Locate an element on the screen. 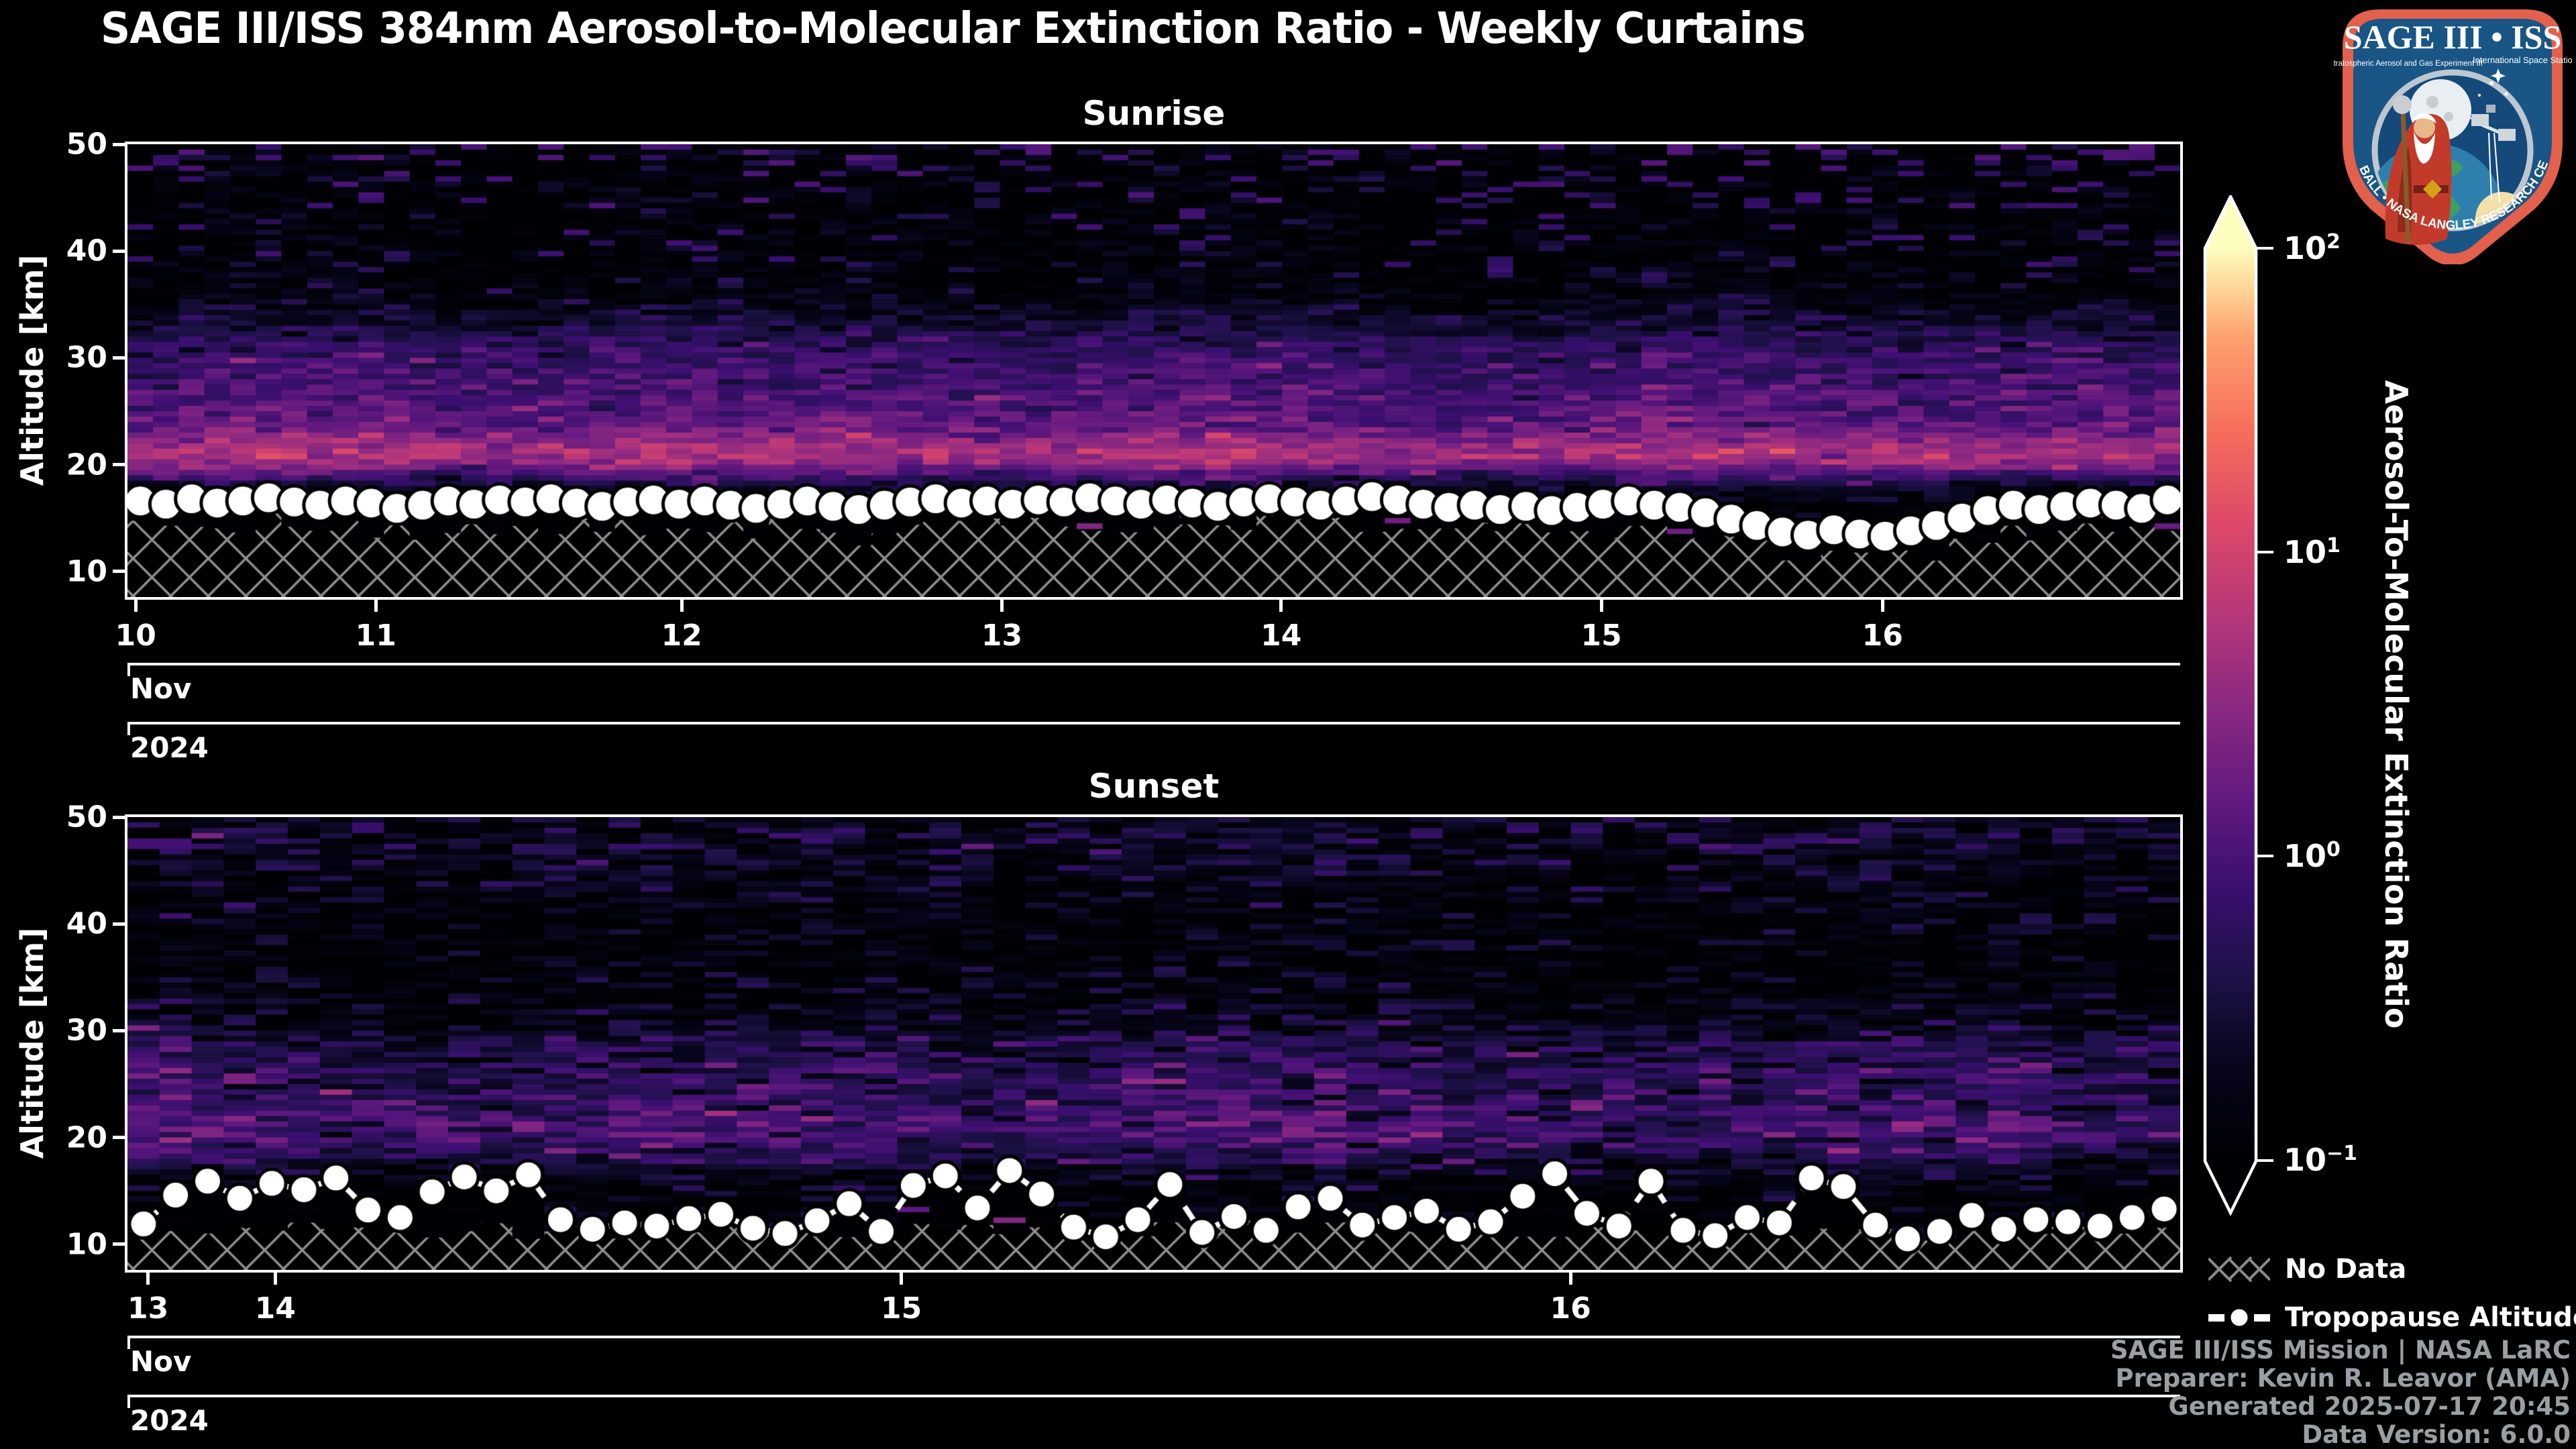  logo-iss-icon is located at coordinates (2493, 123).